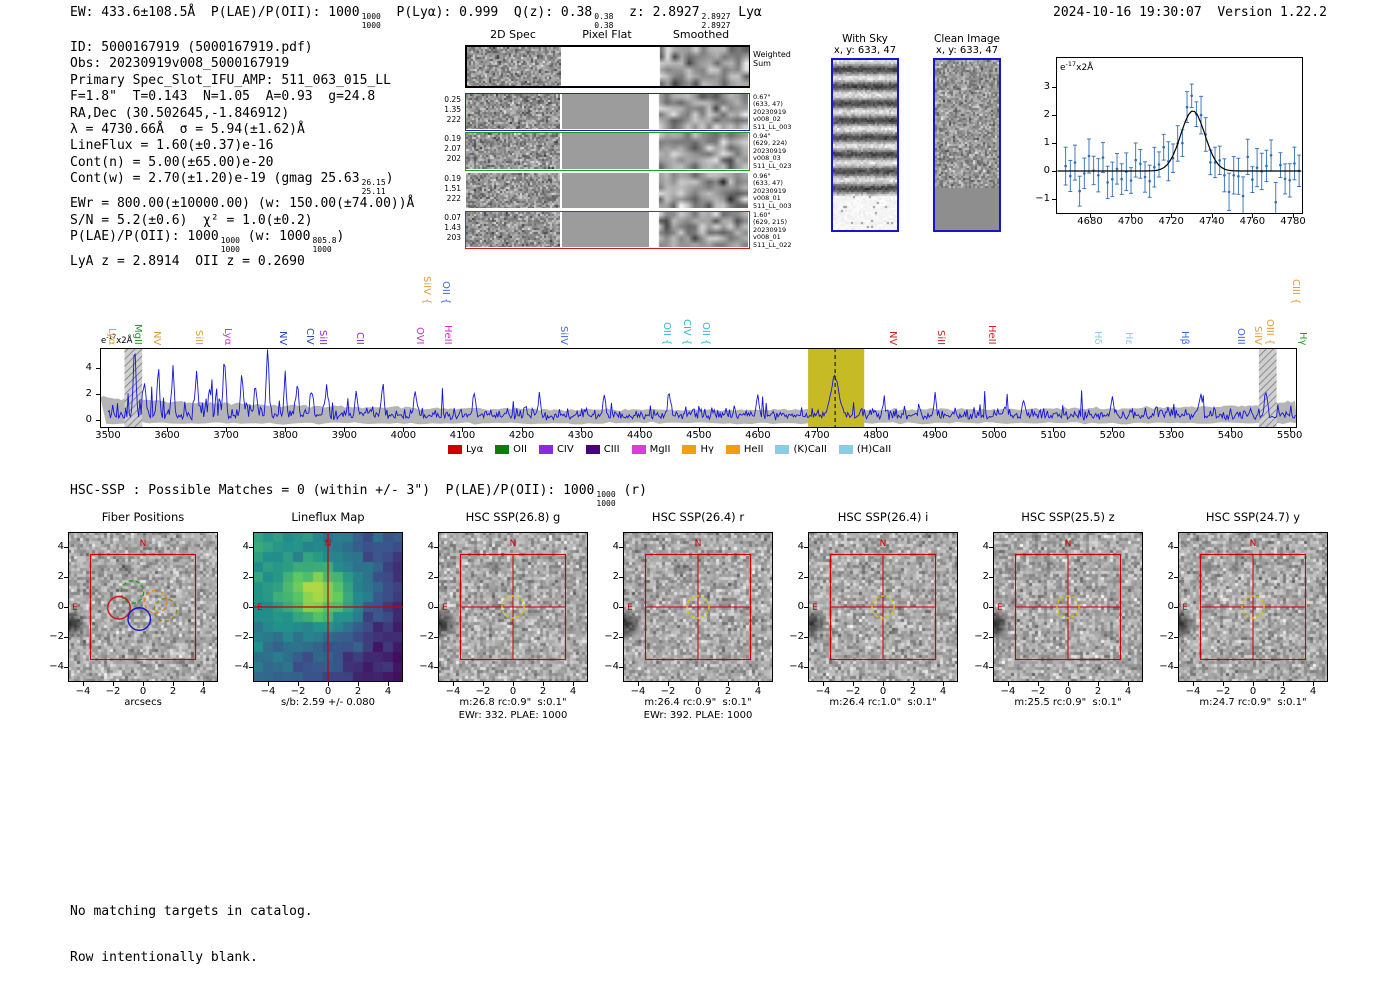 This screenshot has width=1400, height=995. I want to click on inset-y-tick: −1, so click(1042, 198).